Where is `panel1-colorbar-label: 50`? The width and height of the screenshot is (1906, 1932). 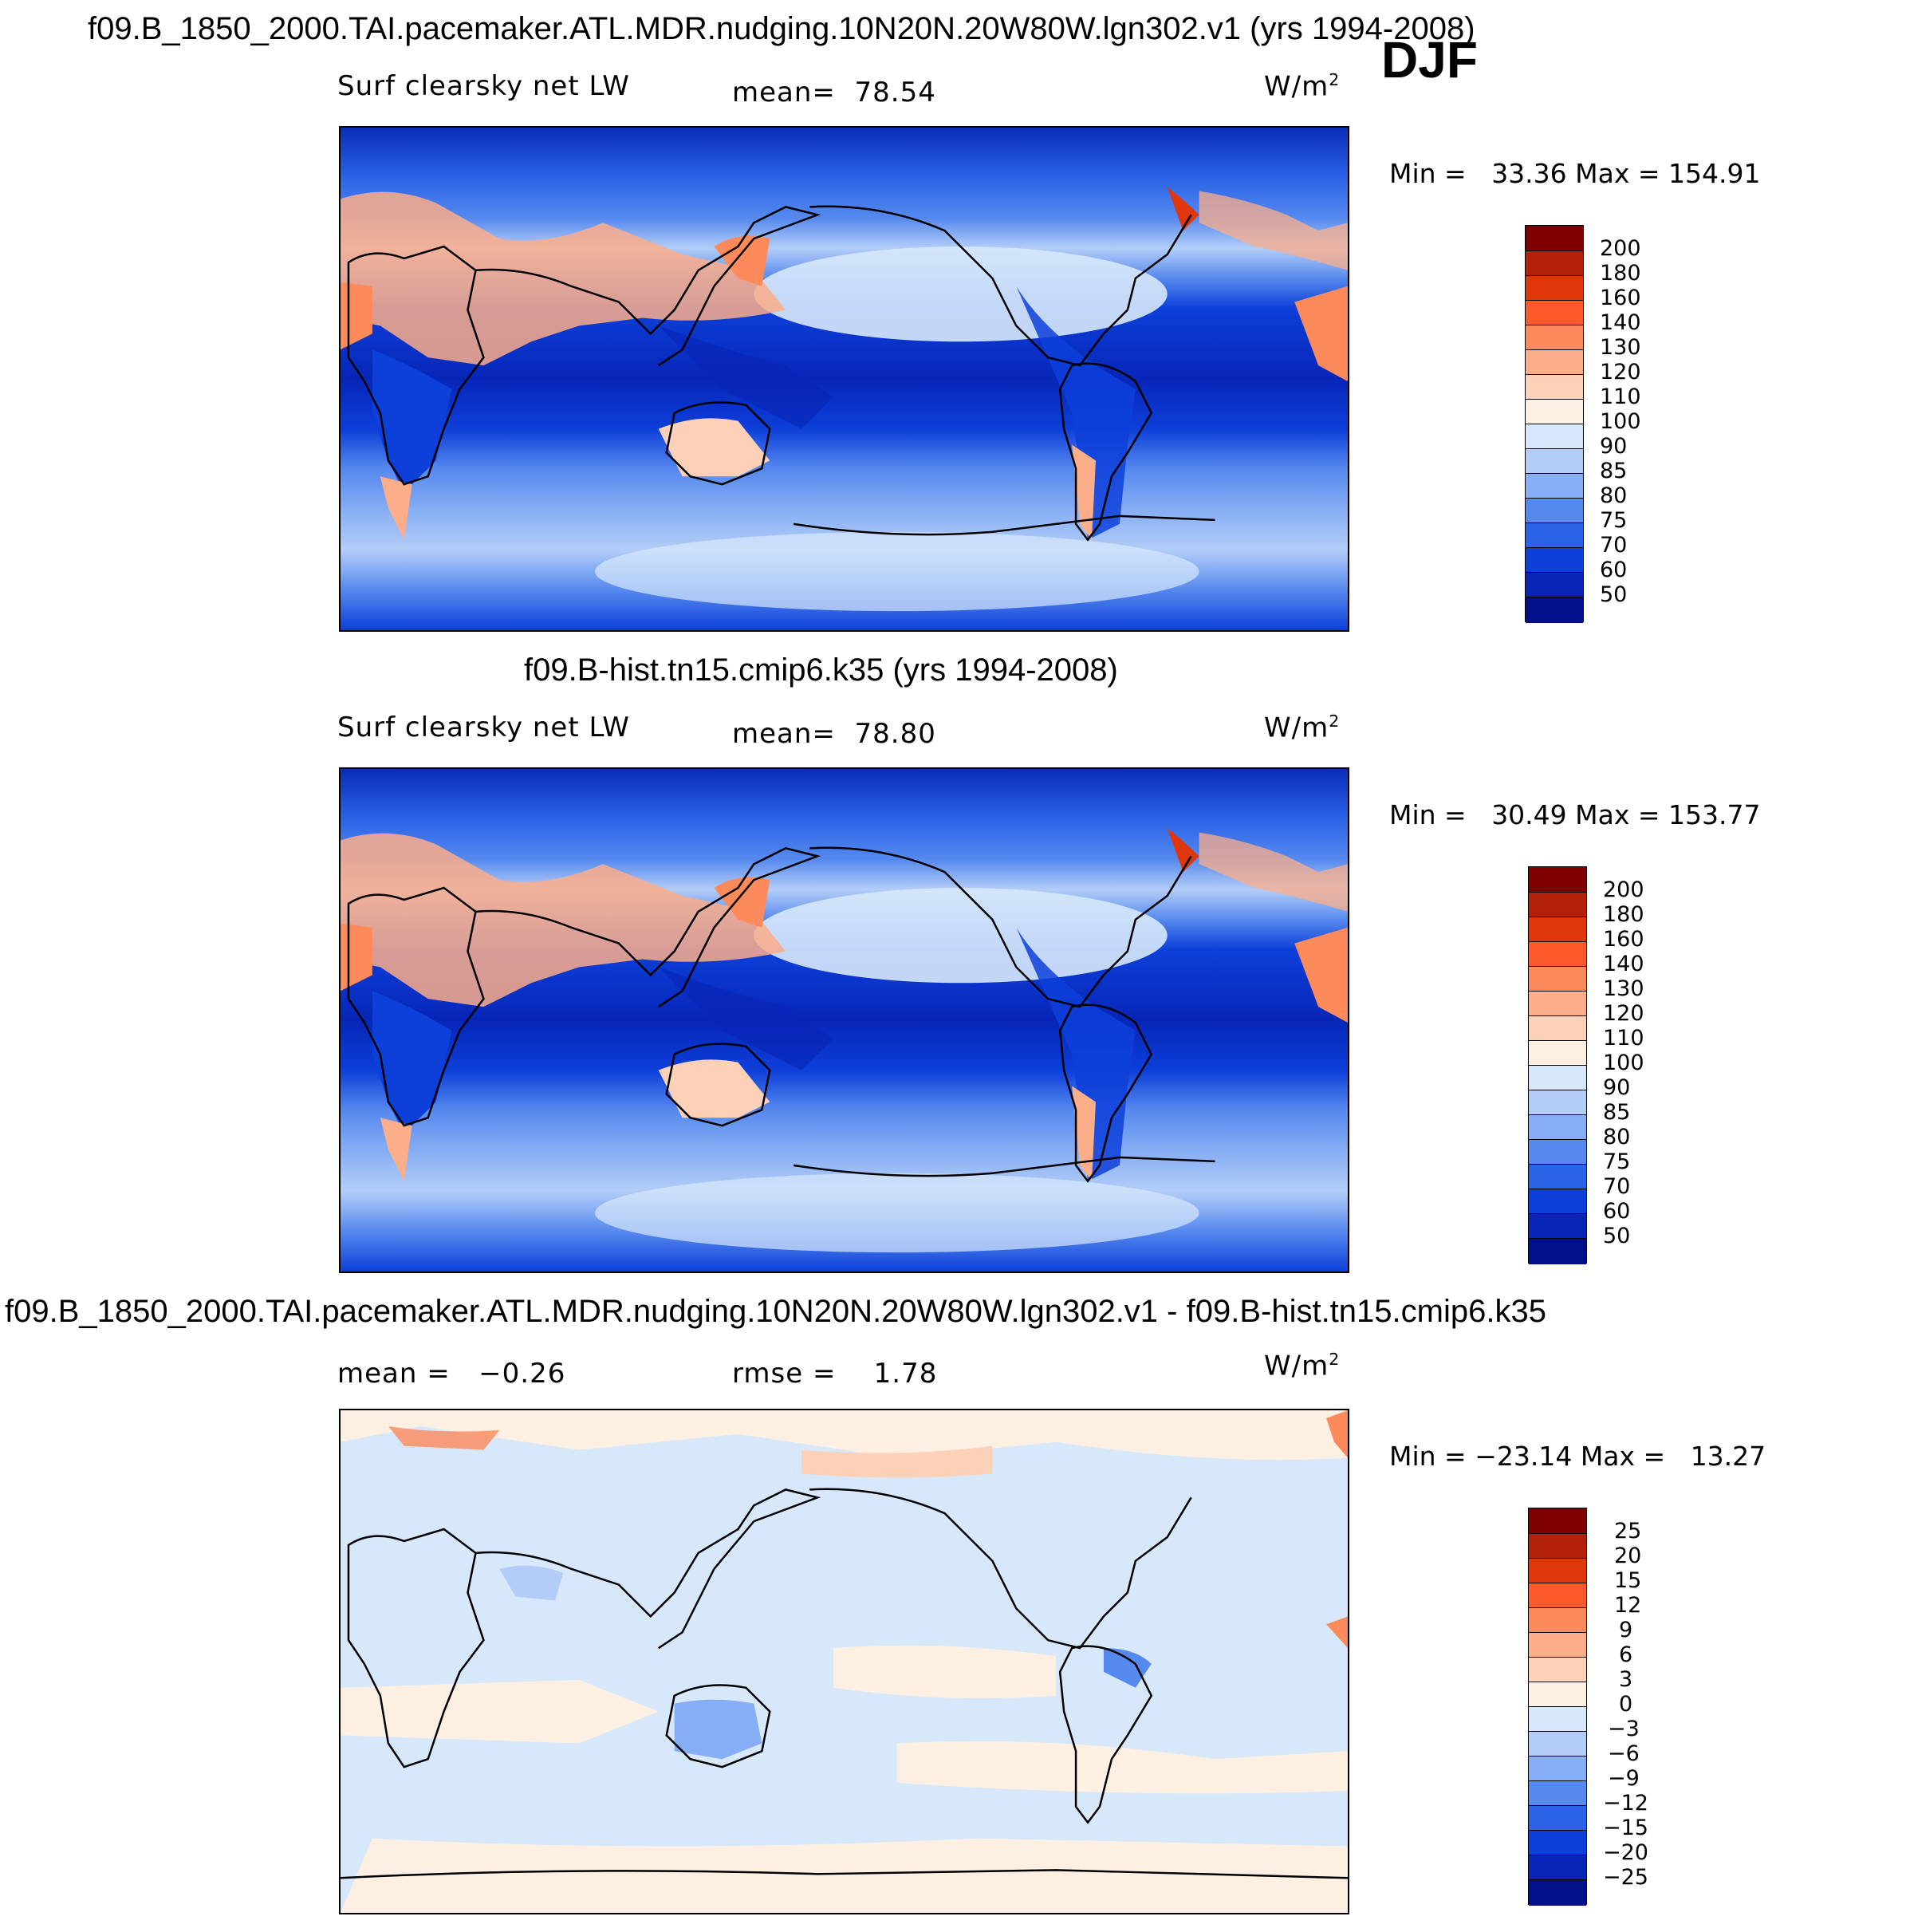 panel1-colorbar-label: 50 is located at coordinates (1614, 594).